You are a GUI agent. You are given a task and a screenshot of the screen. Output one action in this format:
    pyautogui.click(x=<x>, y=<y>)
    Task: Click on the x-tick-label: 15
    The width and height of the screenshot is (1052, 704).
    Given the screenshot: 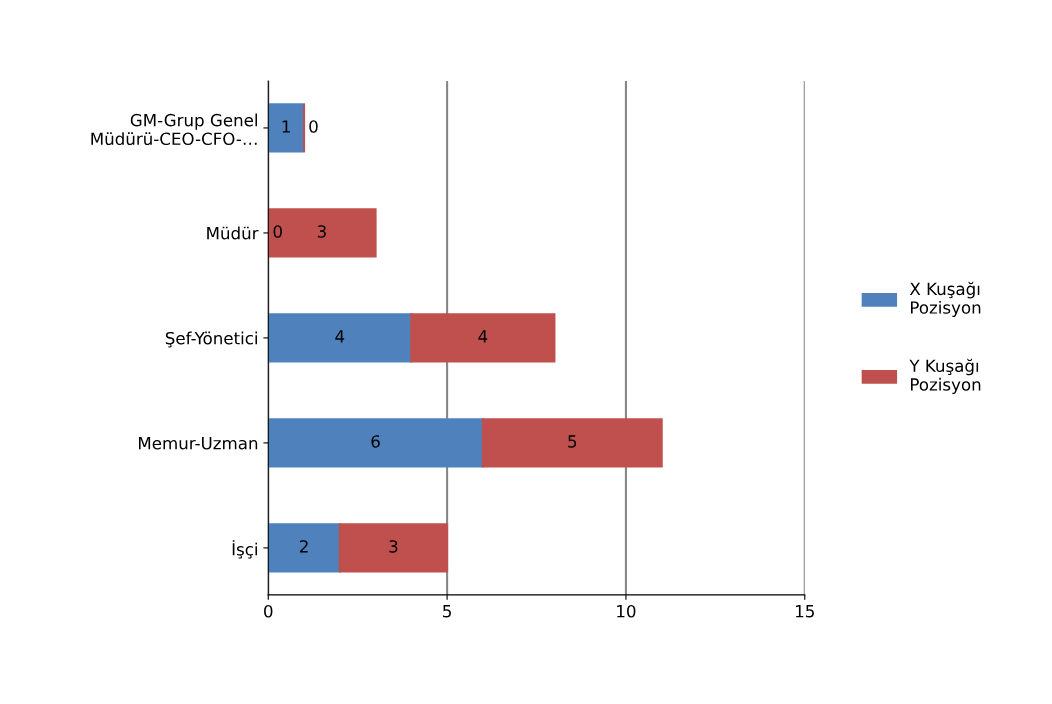 What is the action you would take?
    pyautogui.click(x=805, y=611)
    